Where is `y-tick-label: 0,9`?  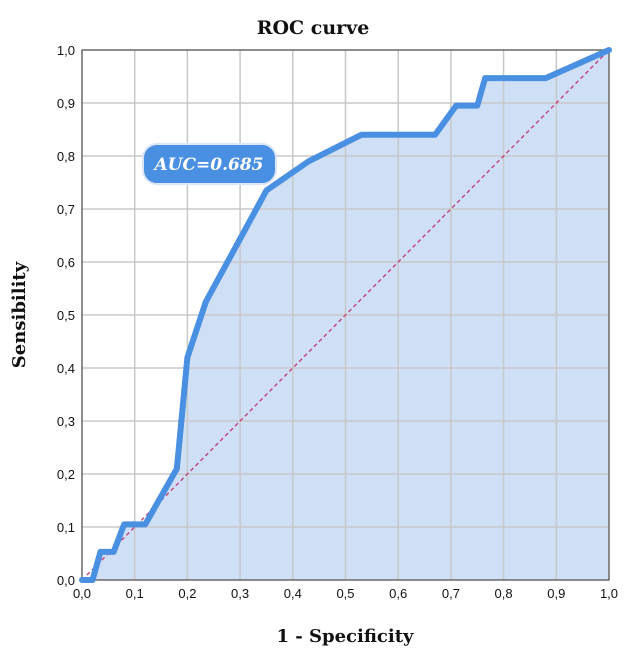
y-tick-label: 0,9 is located at coordinates (66, 103).